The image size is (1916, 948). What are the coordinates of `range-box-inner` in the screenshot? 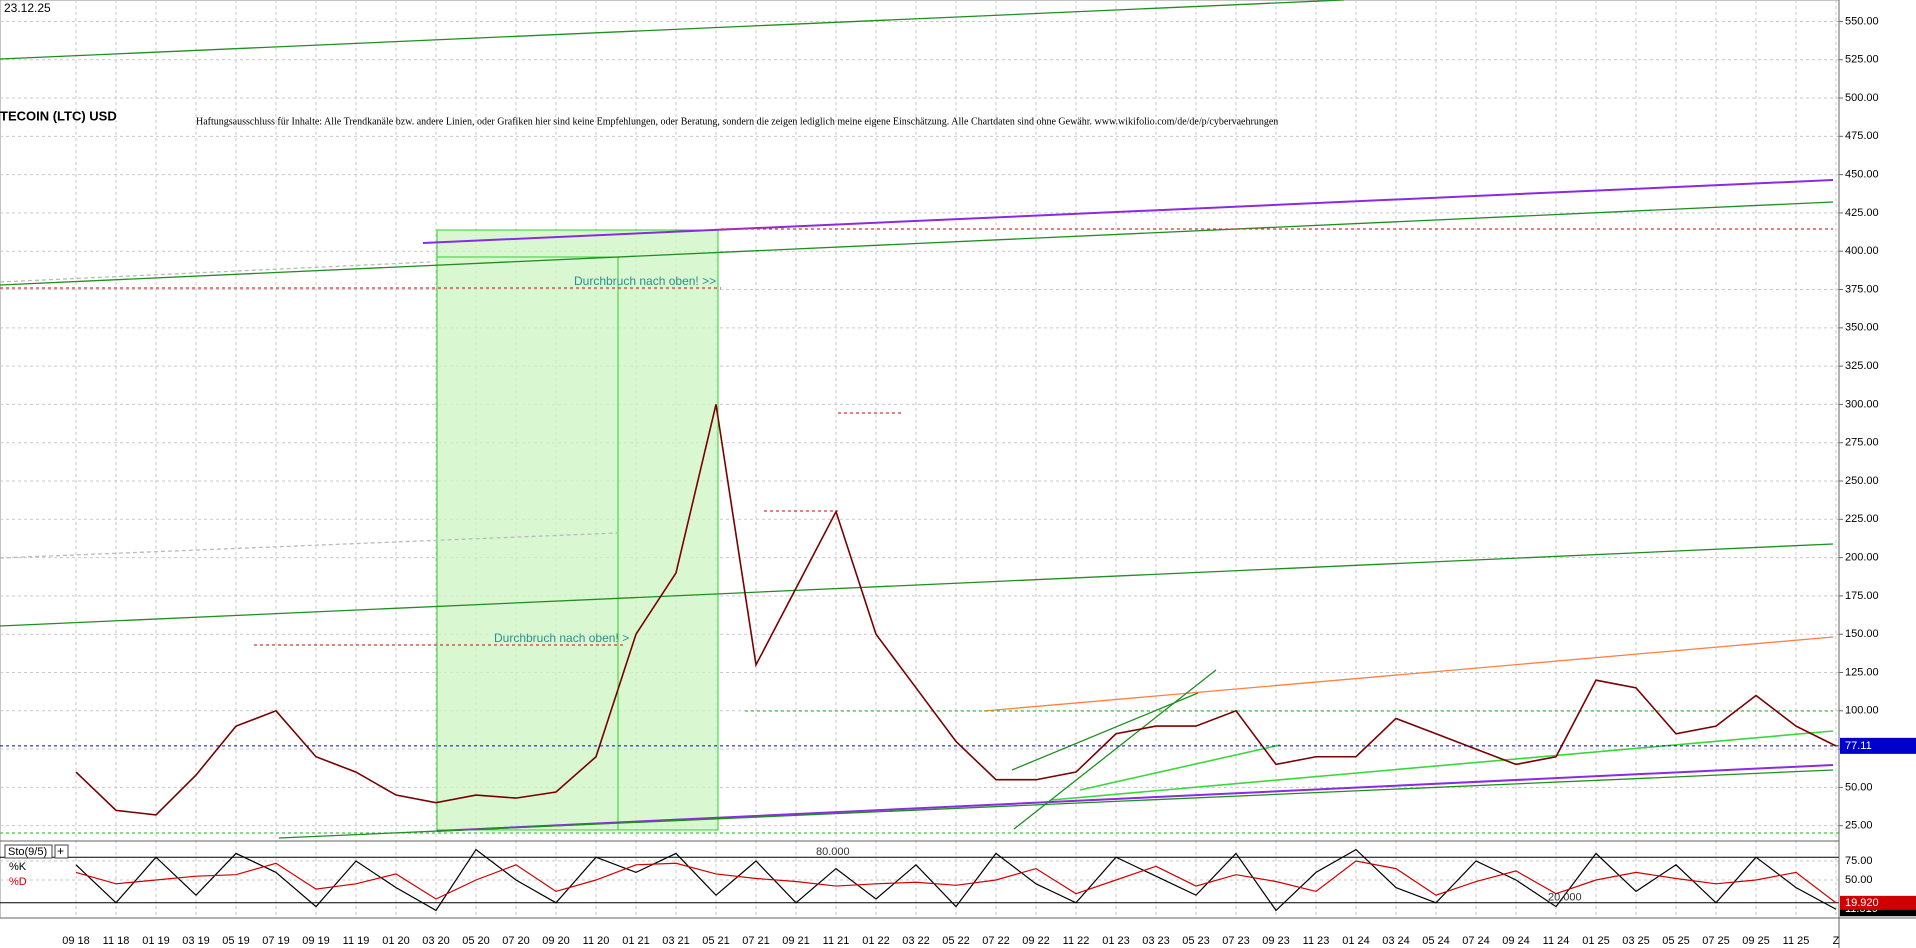 It's located at (527, 543).